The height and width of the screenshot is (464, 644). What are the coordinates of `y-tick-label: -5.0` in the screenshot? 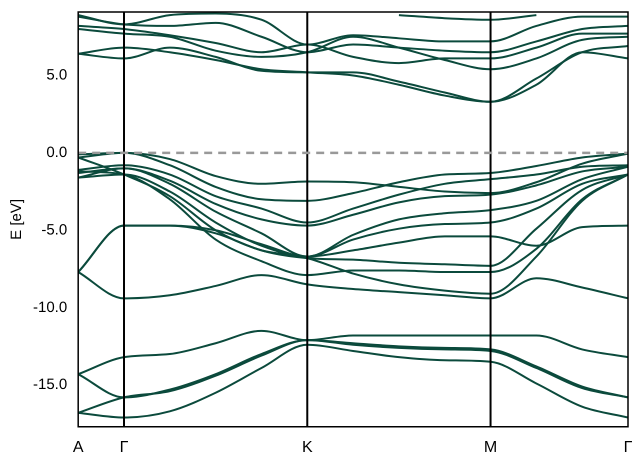 It's located at (54, 229).